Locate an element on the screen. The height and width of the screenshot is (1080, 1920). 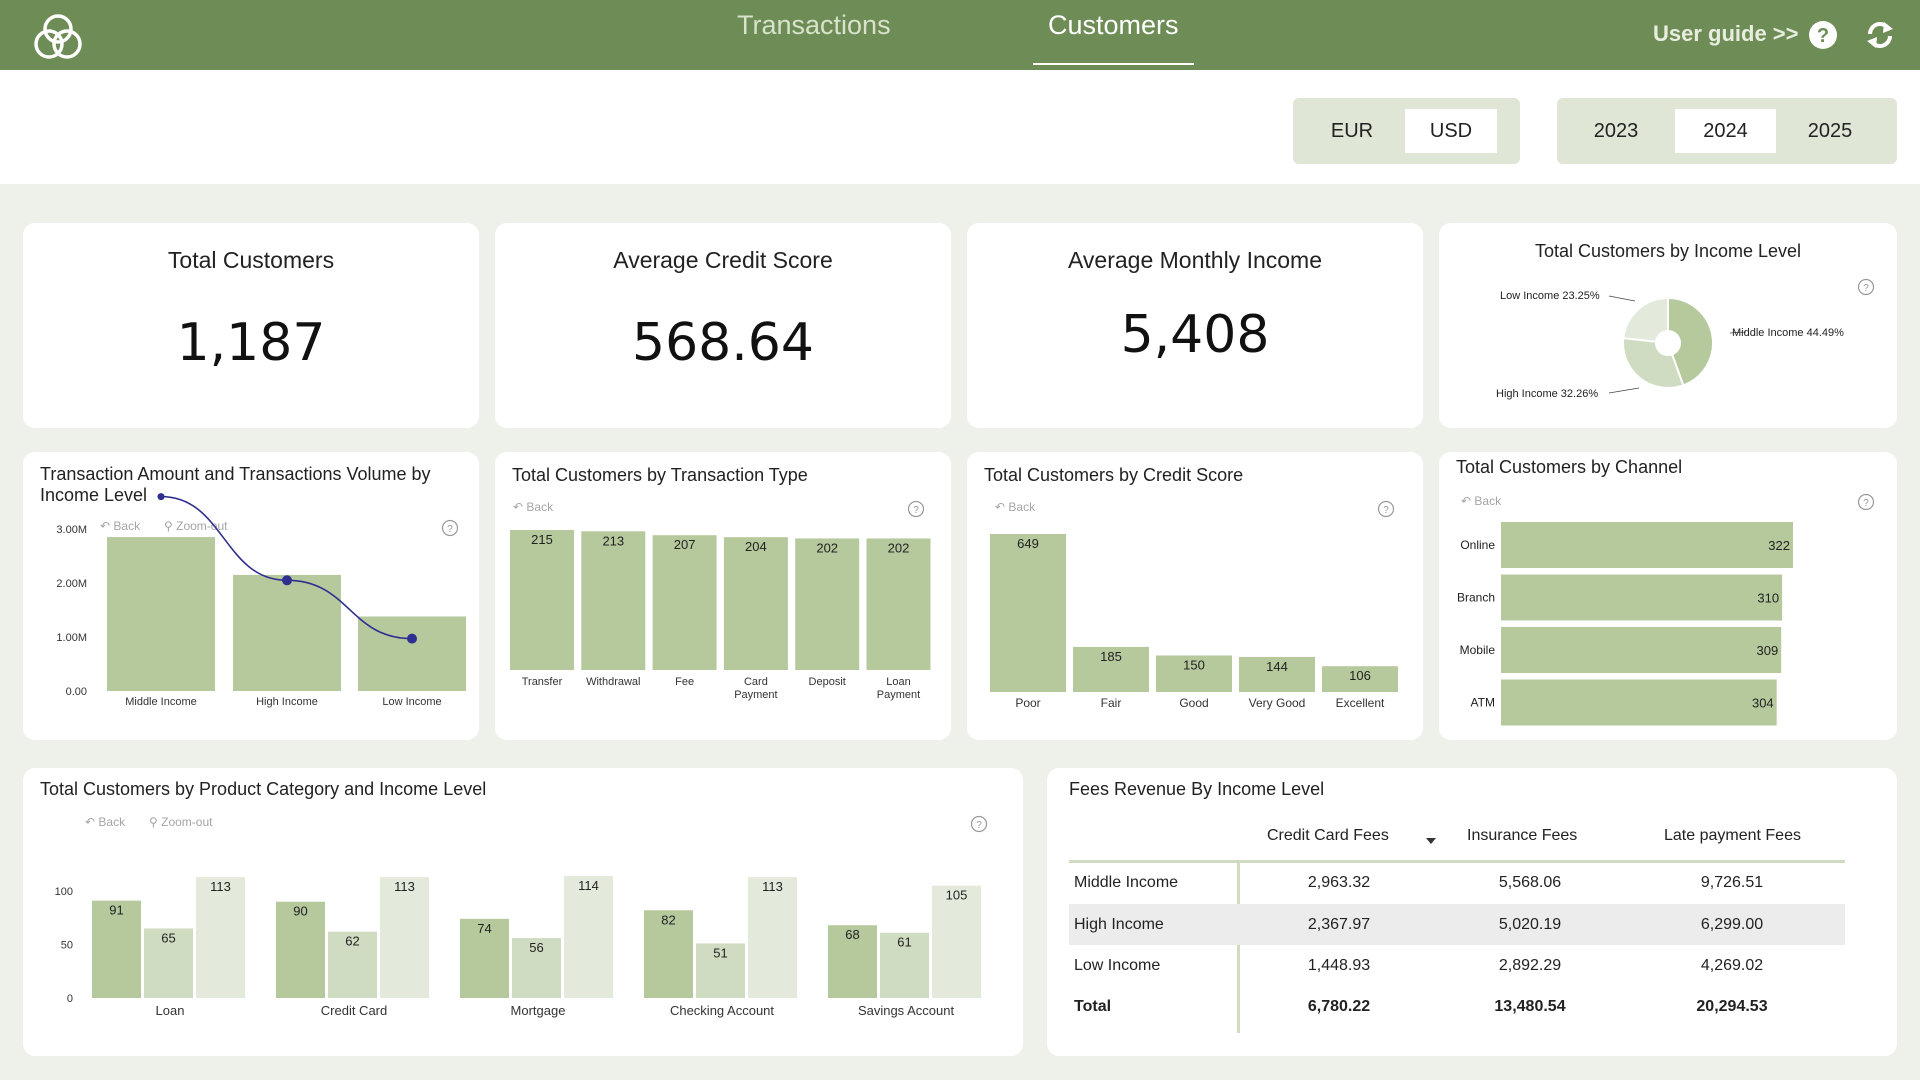
data-label: 56 is located at coordinates (536, 947).